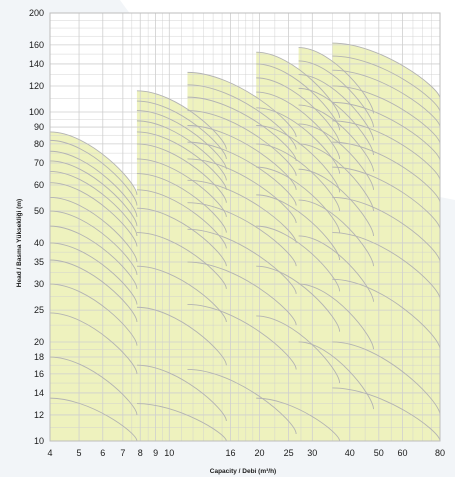 The width and height of the screenshot is (455, 477). Describe the element at coordinates (36, 64) in the screenshot. I see `y-tick-label: 140` at that location.